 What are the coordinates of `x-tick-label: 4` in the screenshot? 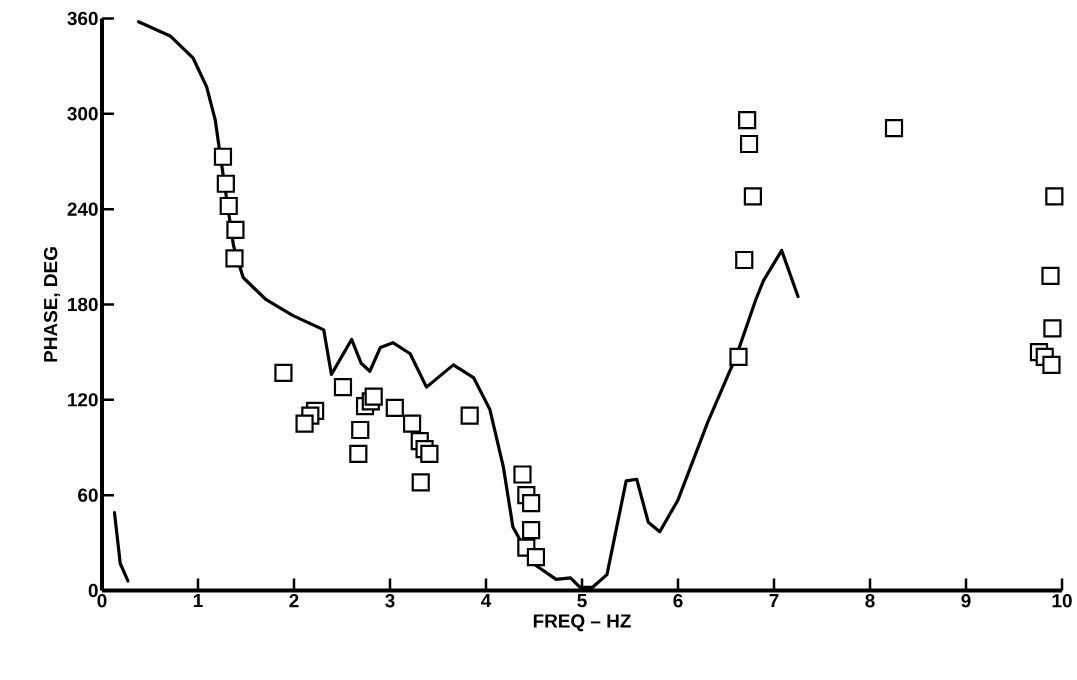 It's located at (486, 601).